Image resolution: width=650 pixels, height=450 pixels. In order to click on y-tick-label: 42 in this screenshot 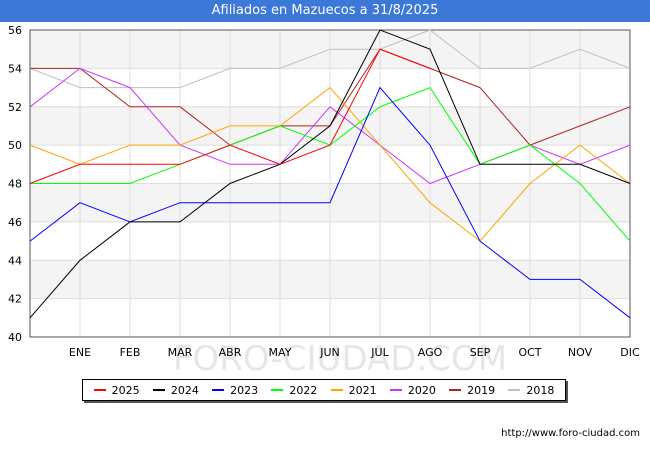, I will do `click(15, 299)`.